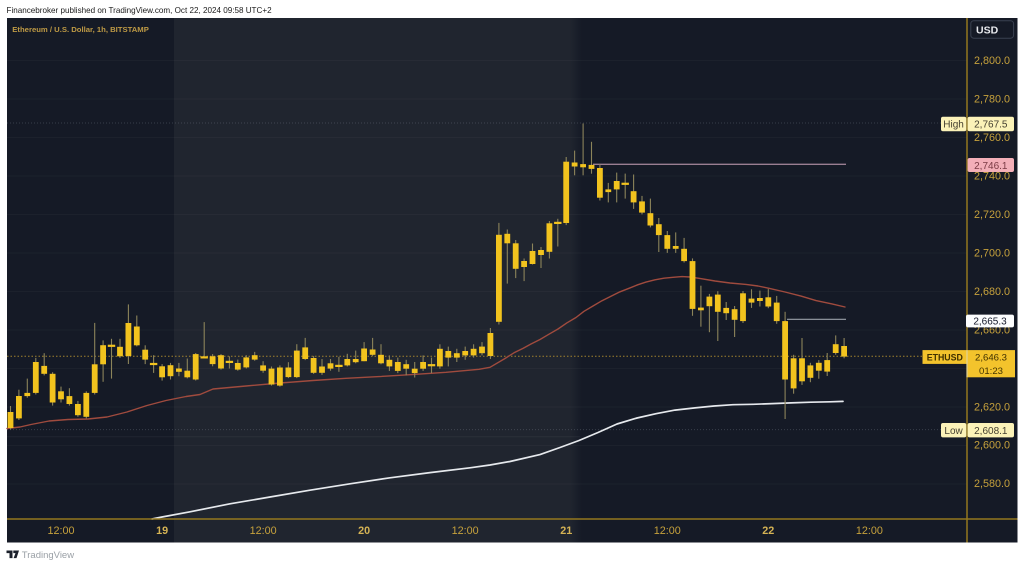 The width and height of the screenshot is (1024, 566). Describe the element at coordinates (992, 100) in the screenshot. I see `svg-text: 2,780.0` at that location.